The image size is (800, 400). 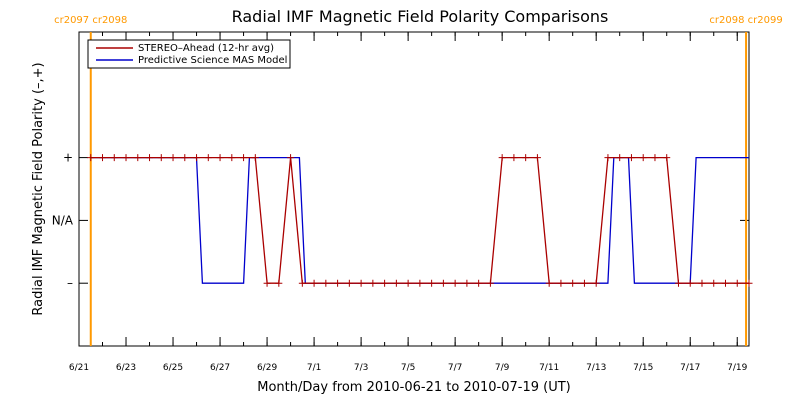 What do you see at coordinates (126, 368) in the screenshot?
I see `x-tick-label-1: 6/23` at bounding box center [126, 368].